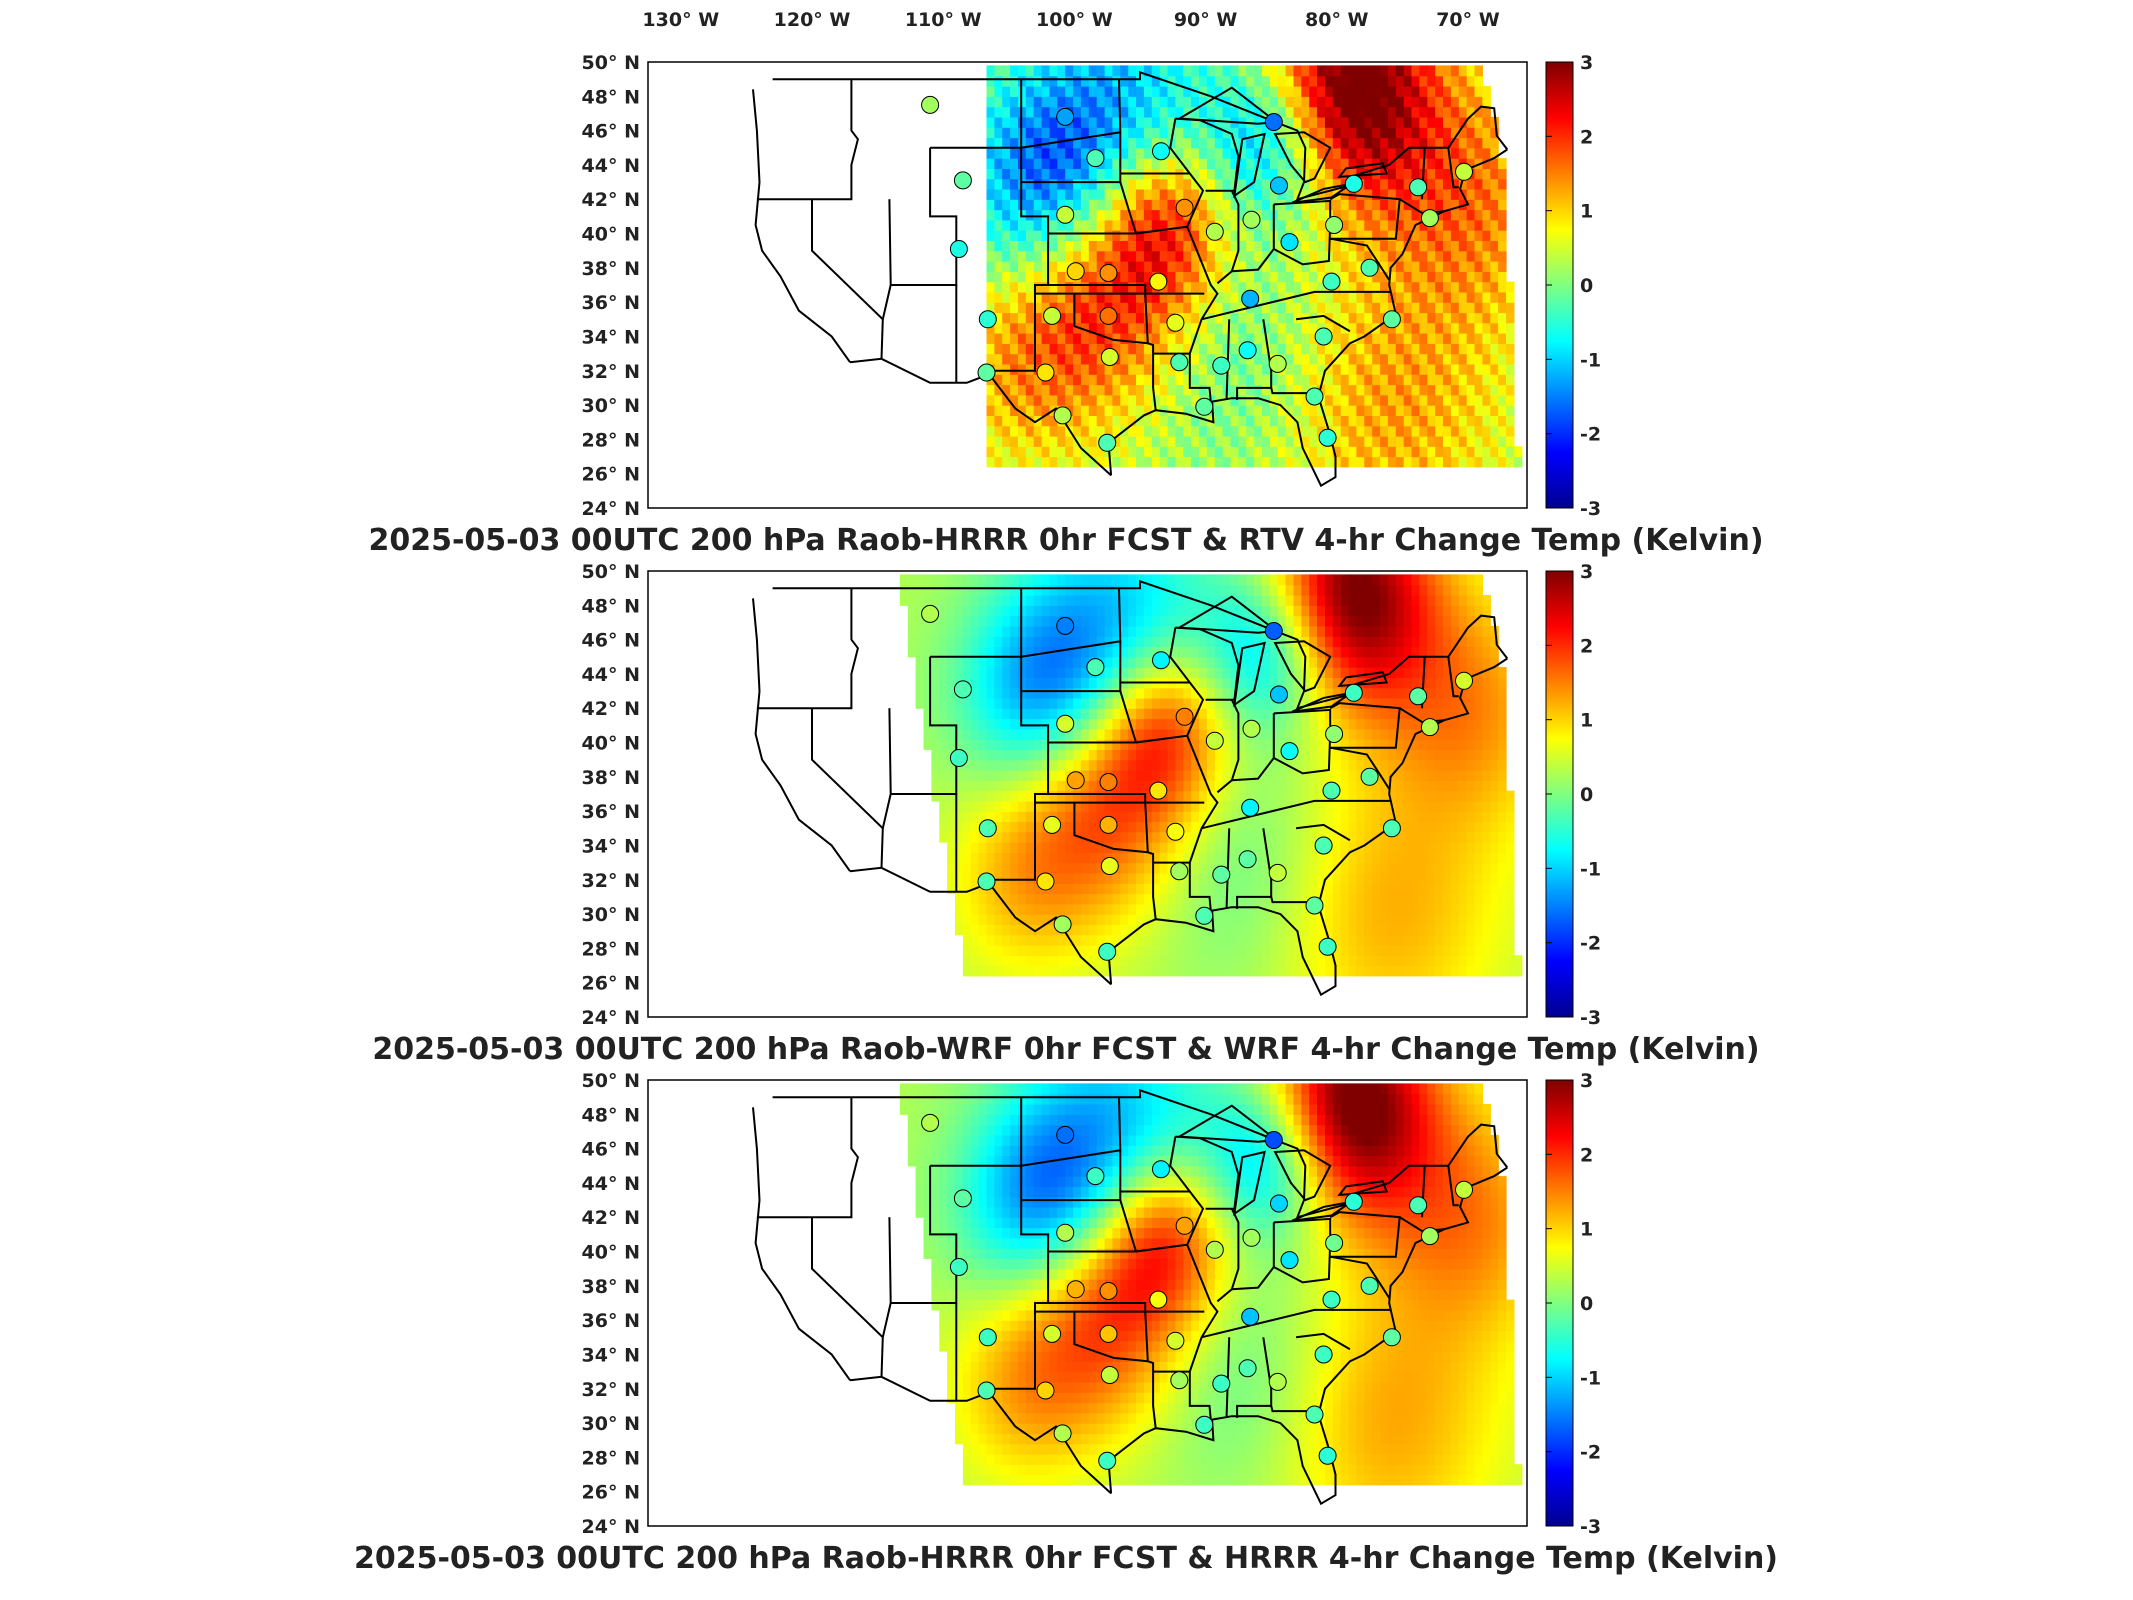 The height and width of the screenshot is (1600, 2133). What do you see at coordinates (1422, 206) in the screenshot?
I see `boundary-line` at bounding box center [1422, 206].